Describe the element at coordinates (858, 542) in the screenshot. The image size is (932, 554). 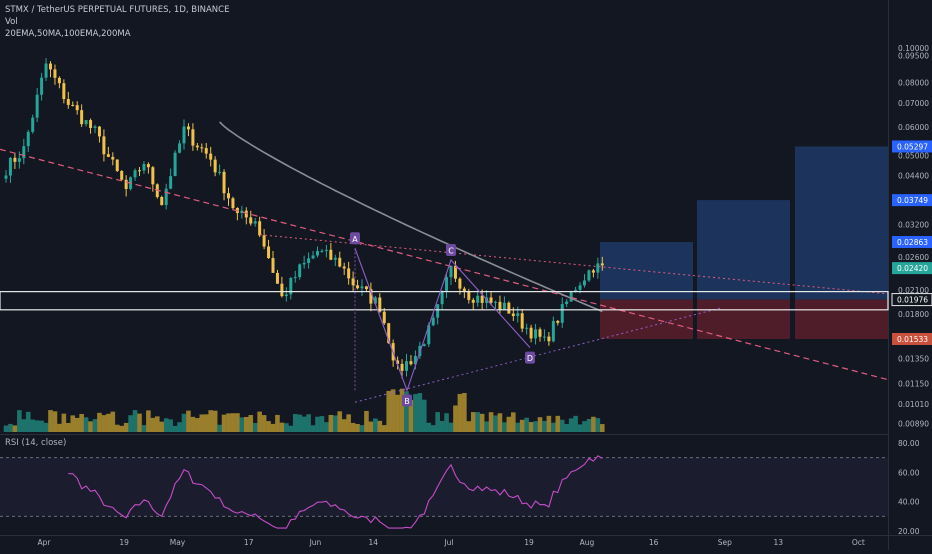
I see `time-tick-label: Oct` at that location.